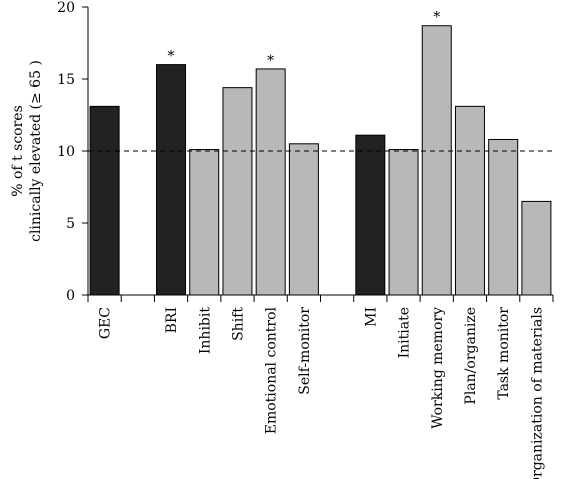 Image resolution: width=570 pixels, height=479 pixels. Describe the element at coordinates (238, 324) in the screenshot. I see `x-tick-label: Shift` at that location.